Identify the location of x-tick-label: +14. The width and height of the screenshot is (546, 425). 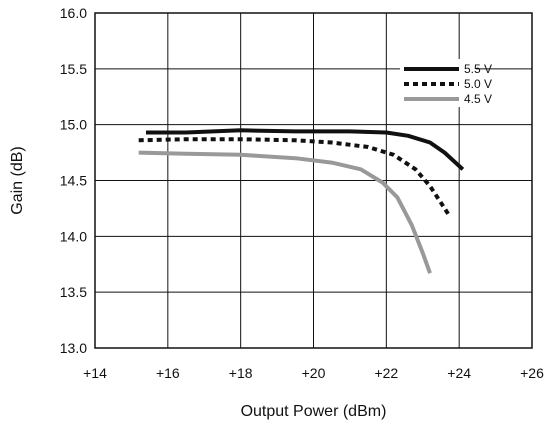
(95, 373).